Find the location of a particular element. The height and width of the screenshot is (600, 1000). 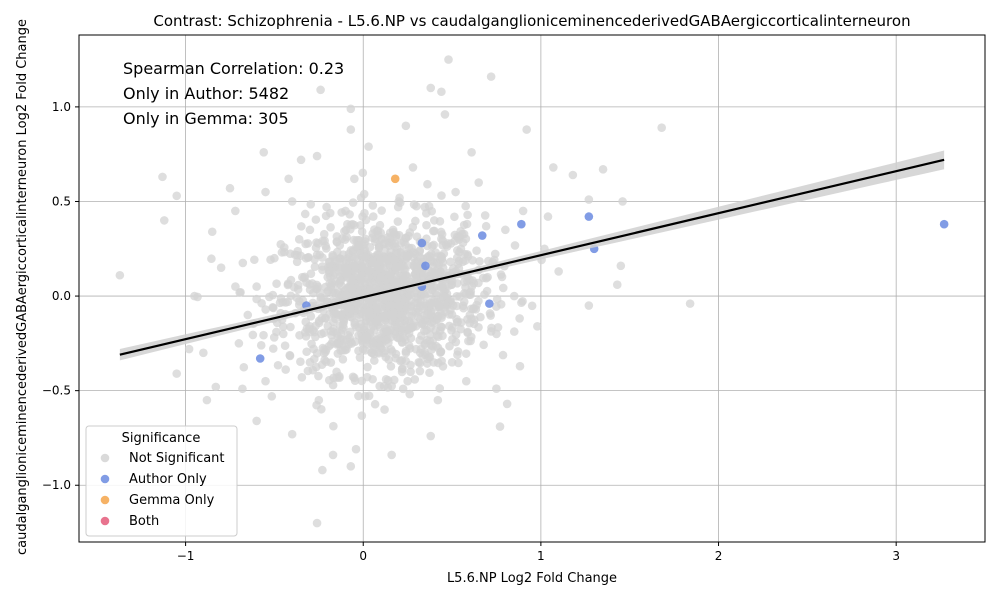

legend-marker is located at coordinates (105, 458).